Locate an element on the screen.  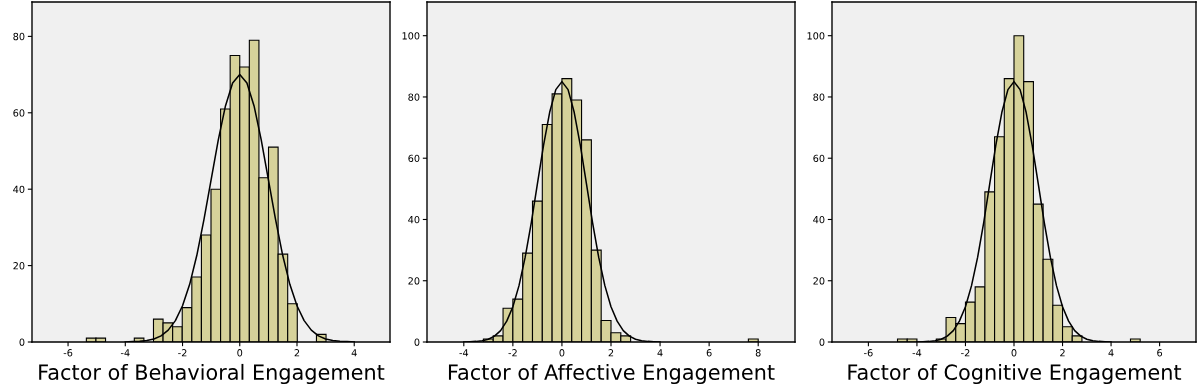
x-axis-title: Factor of Cognitive Engagement is located at coordinates (1015, 374).